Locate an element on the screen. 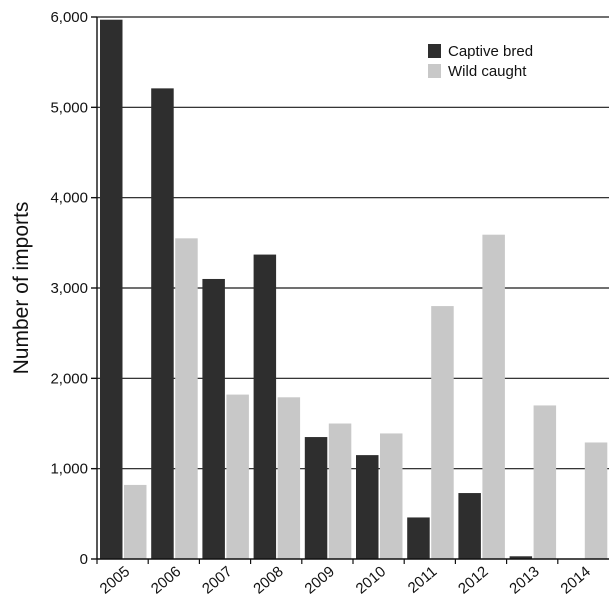 This screenshot has height=605, width=609. bar-captive-bred-2010 is located at coordinates (367, 507).